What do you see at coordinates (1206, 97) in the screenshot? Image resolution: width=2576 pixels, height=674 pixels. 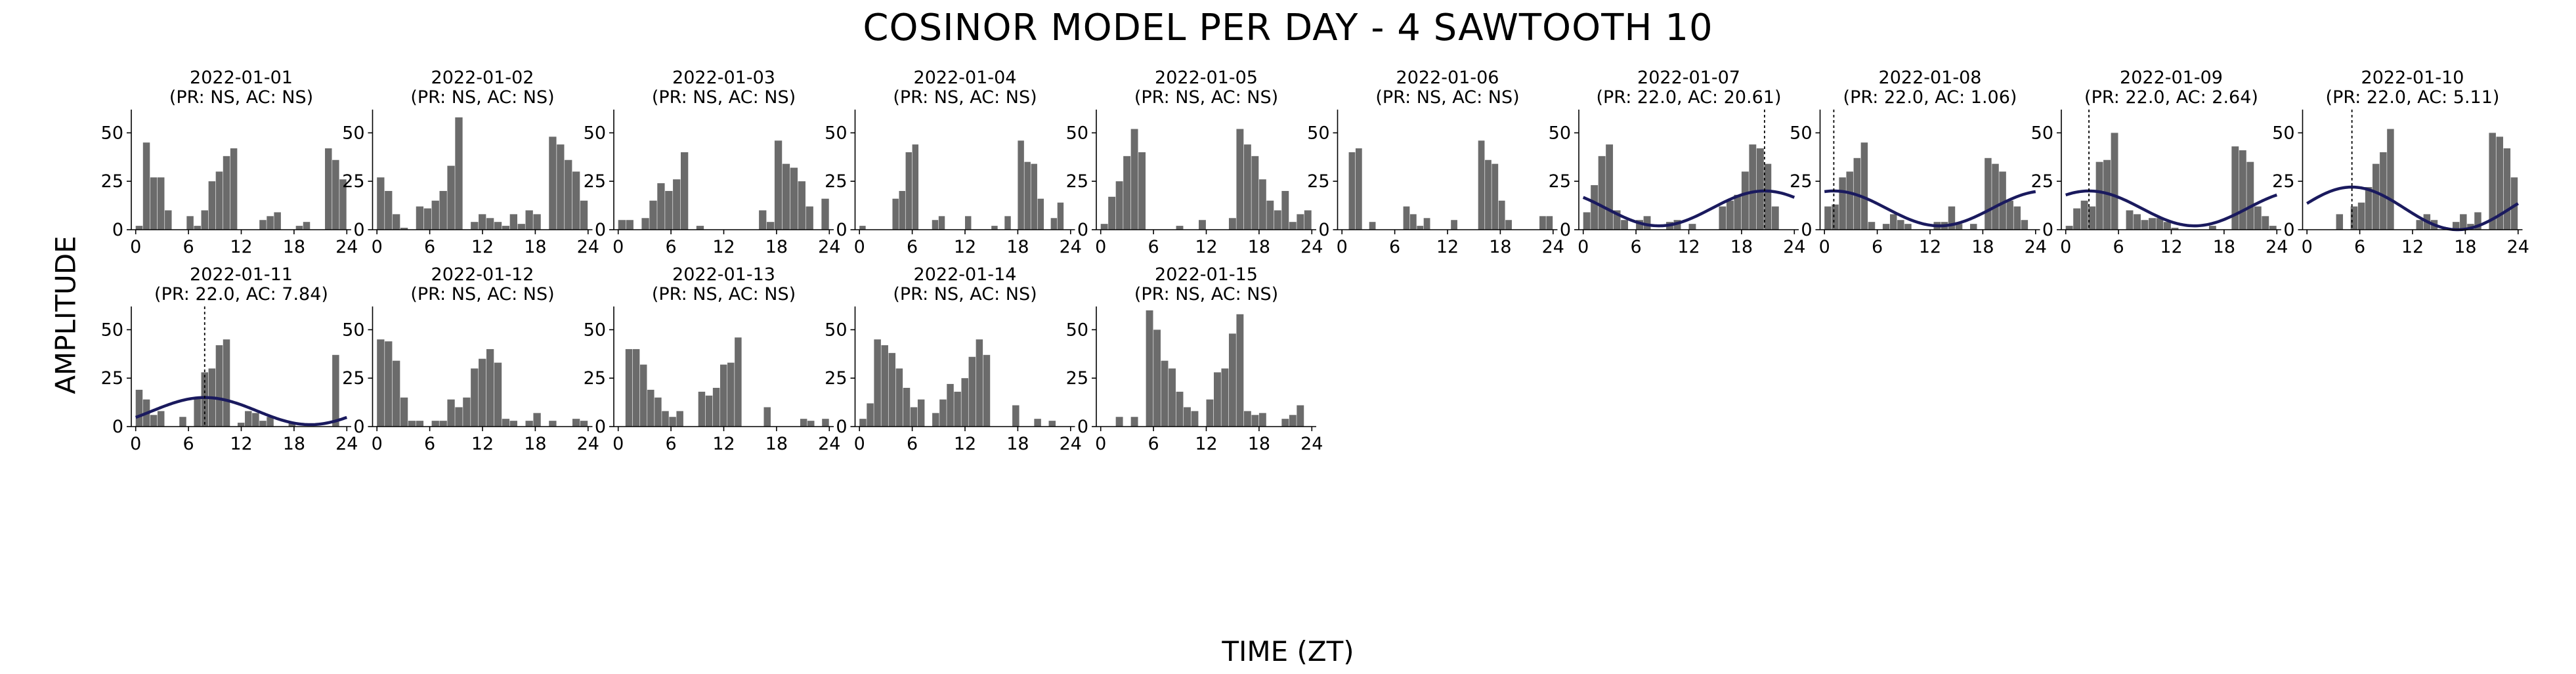 I see `panel-stats-label: (PR: NS, AC: NS)` at bounding box center [1206, 97].